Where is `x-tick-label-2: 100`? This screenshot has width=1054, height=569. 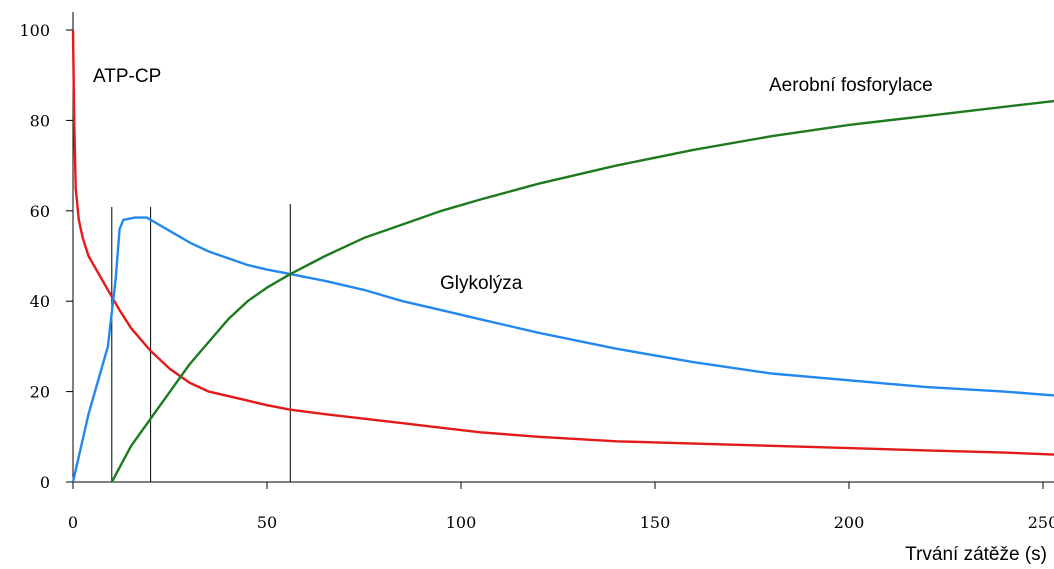
x-tick-label-2: 100 is located at coordinates (461, 522).